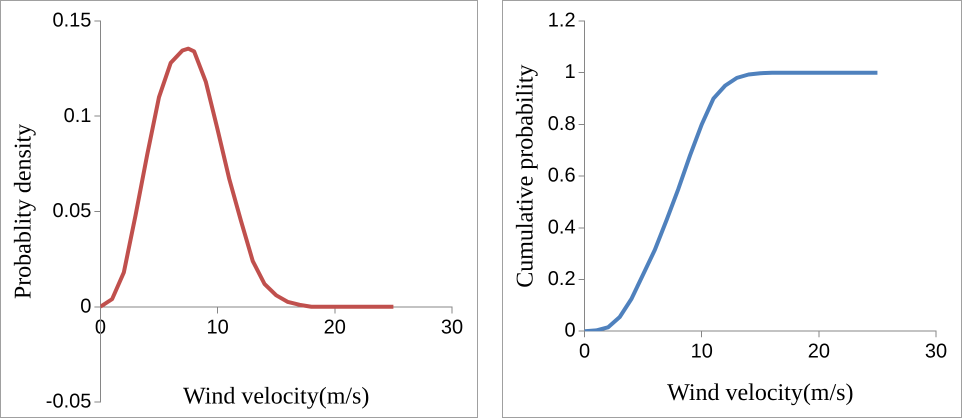 This screenshot has width=962, height=418. Describe the element at coordinates (562, 21) in the screenshot. I see `y-tick-label: 1.2` at that location.